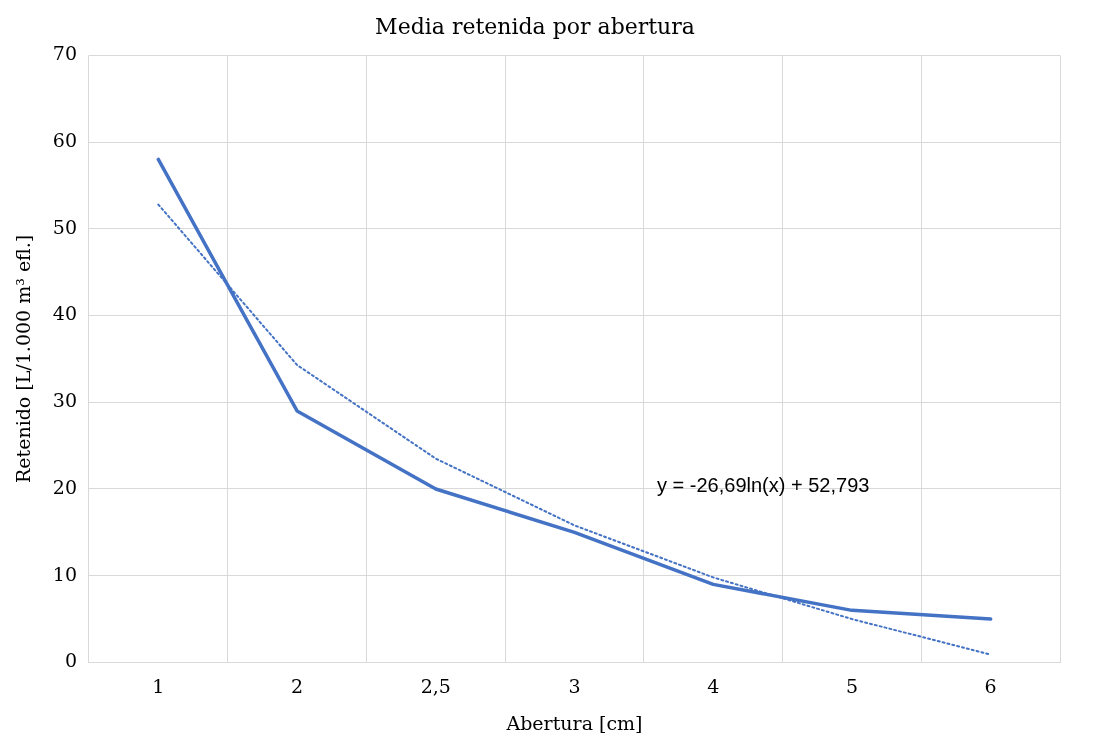 The width and height of the screenshot is (1100, 736). Describe the element at coordinates (990, 685) in the screenshot. I see `x-tick-label: 6` at that location.